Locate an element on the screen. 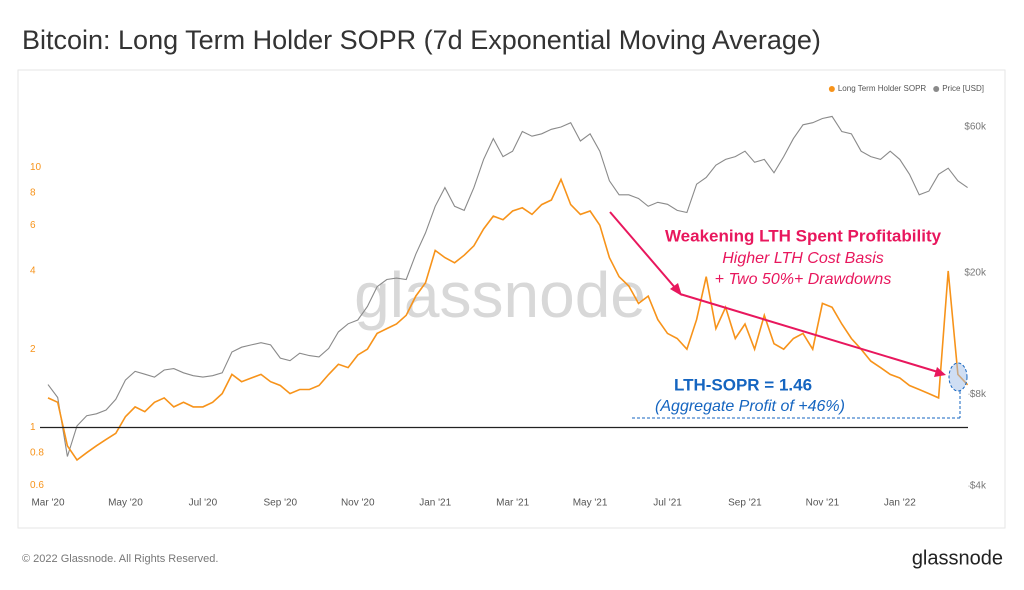 The height and width of the screenshot is (590, 1024). annotation: LTH-SOPR = 1.46 is located at coordinates (743, 384).